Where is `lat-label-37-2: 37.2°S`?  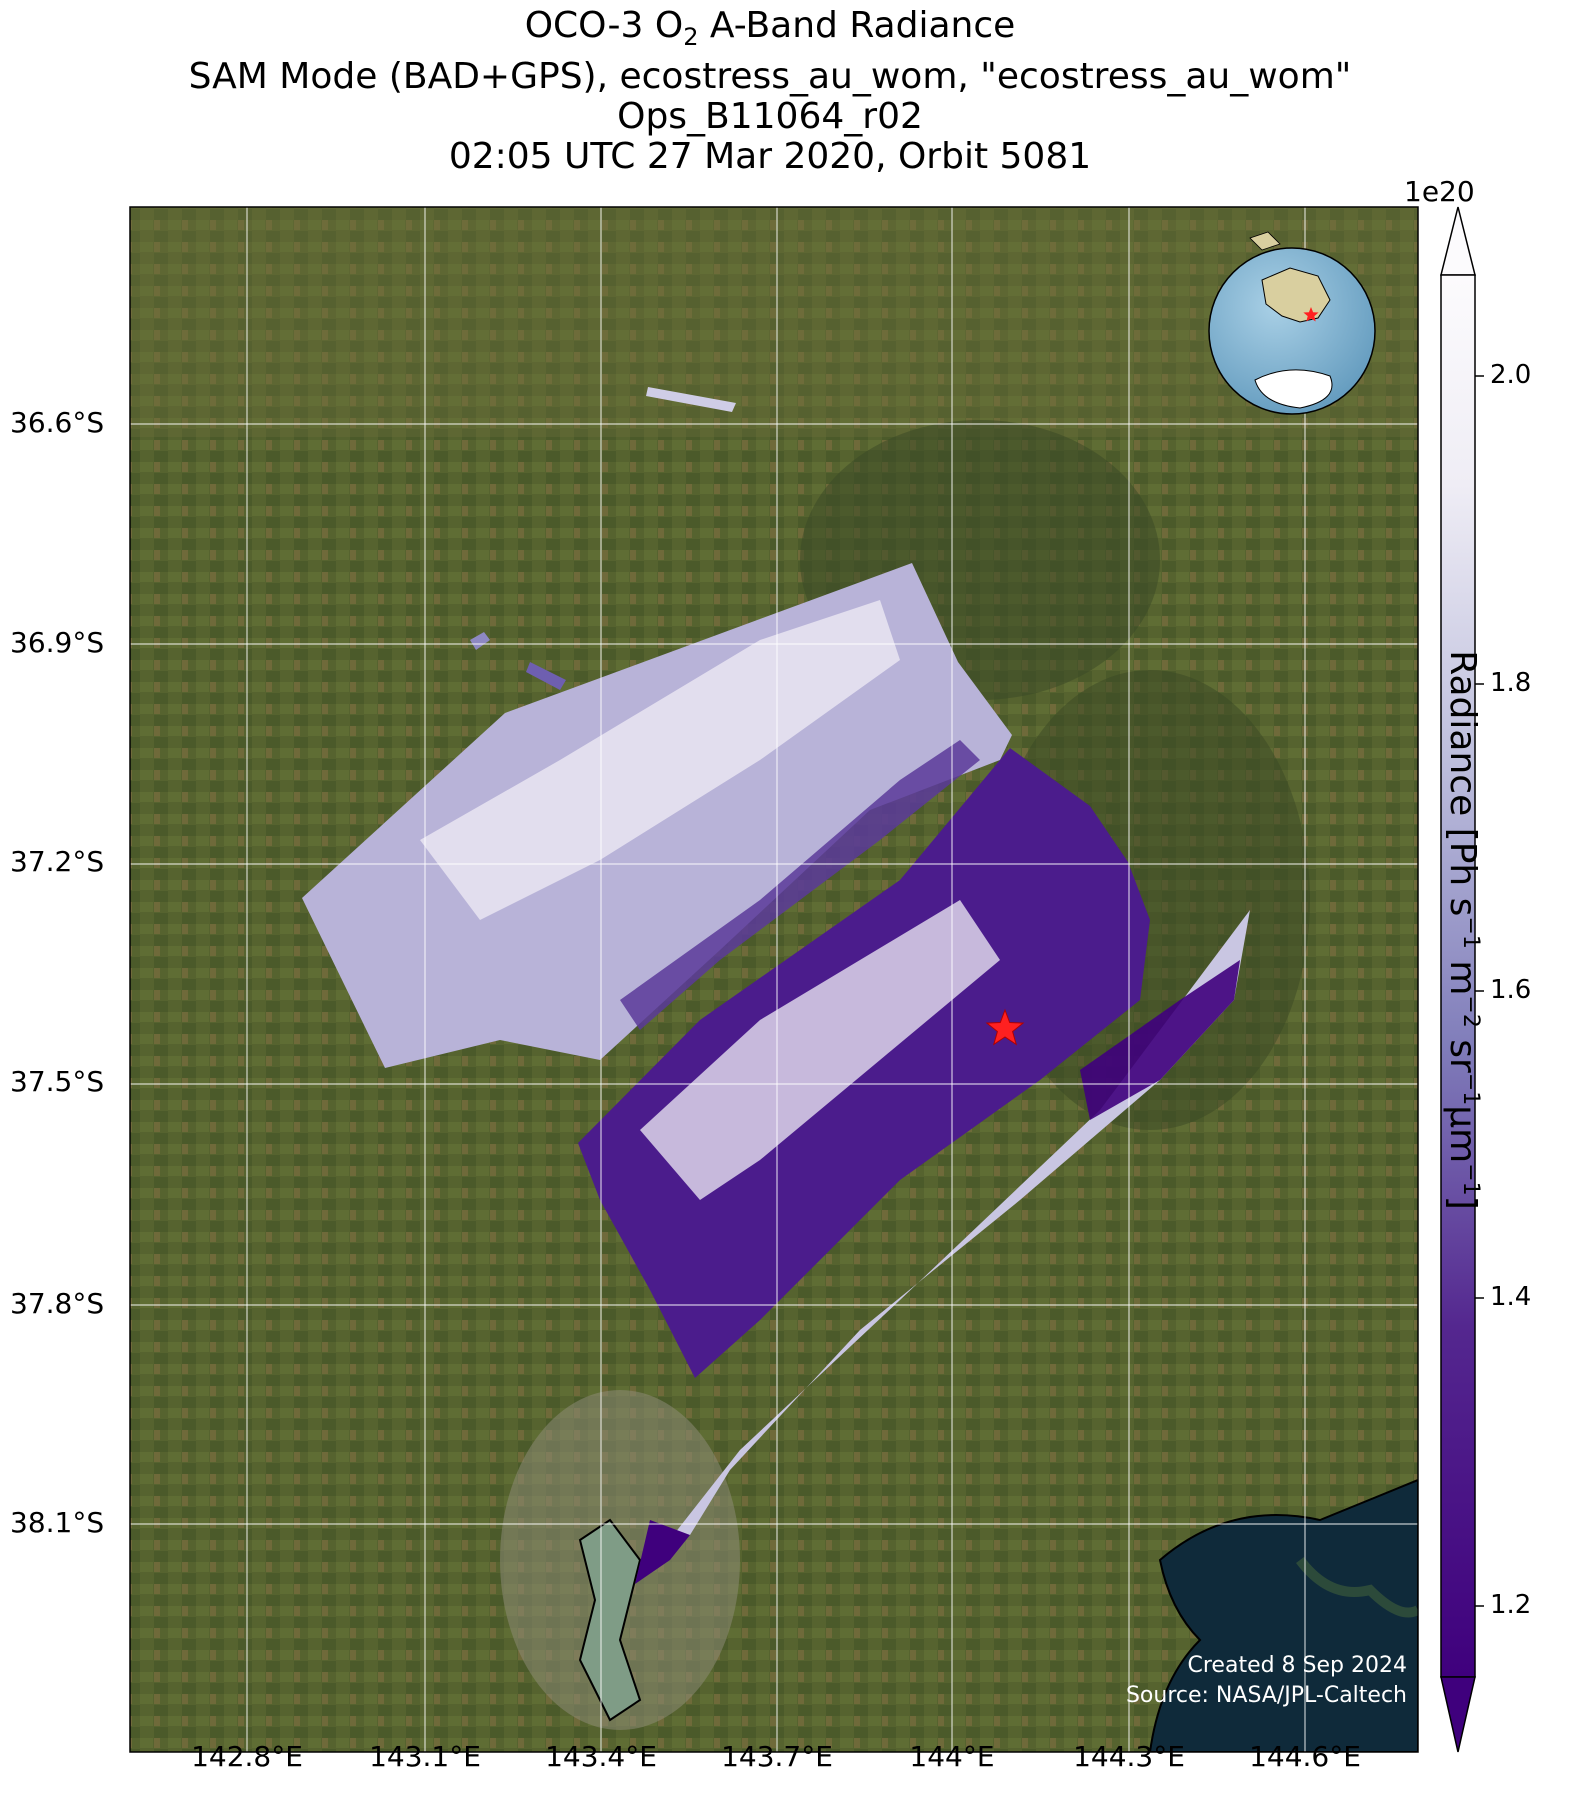 lat-label-37-2: 37.2°S is located at coordinates (57, 861).